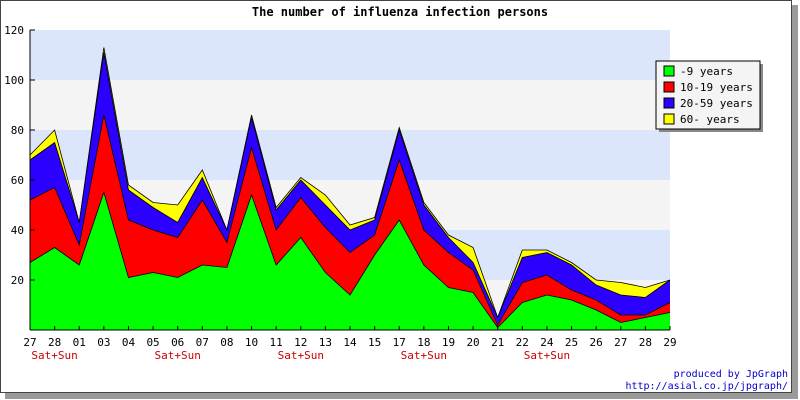 The width and height of the screenshot is (800, 400). Describe the element at coordinates (251, 342) in the screenshot. I see `x-tick-label: 10` at that location.